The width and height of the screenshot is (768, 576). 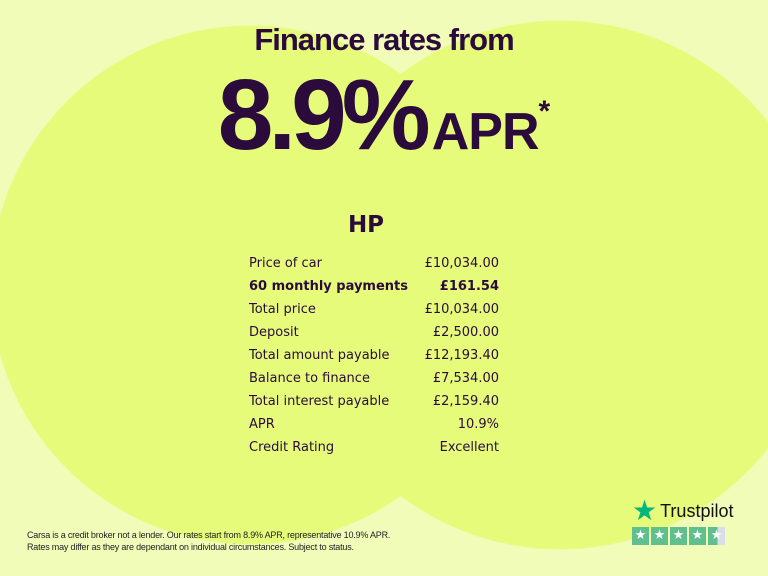 I want to click on trustpilot-name: Trustpilot, so click(x=697, y=510).